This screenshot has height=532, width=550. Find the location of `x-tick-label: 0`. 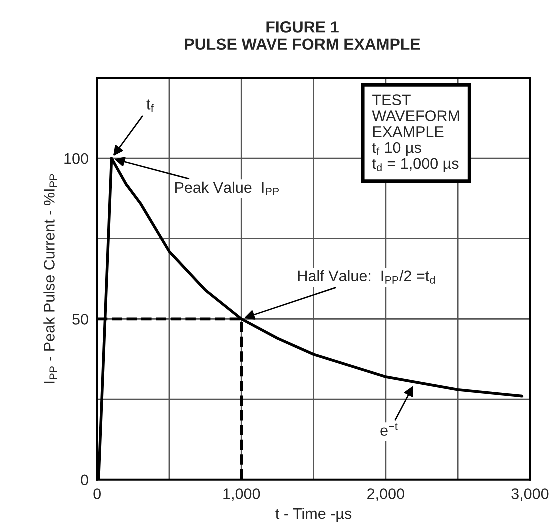

x-tick-label: 0 is located at coordinates (97, 494).